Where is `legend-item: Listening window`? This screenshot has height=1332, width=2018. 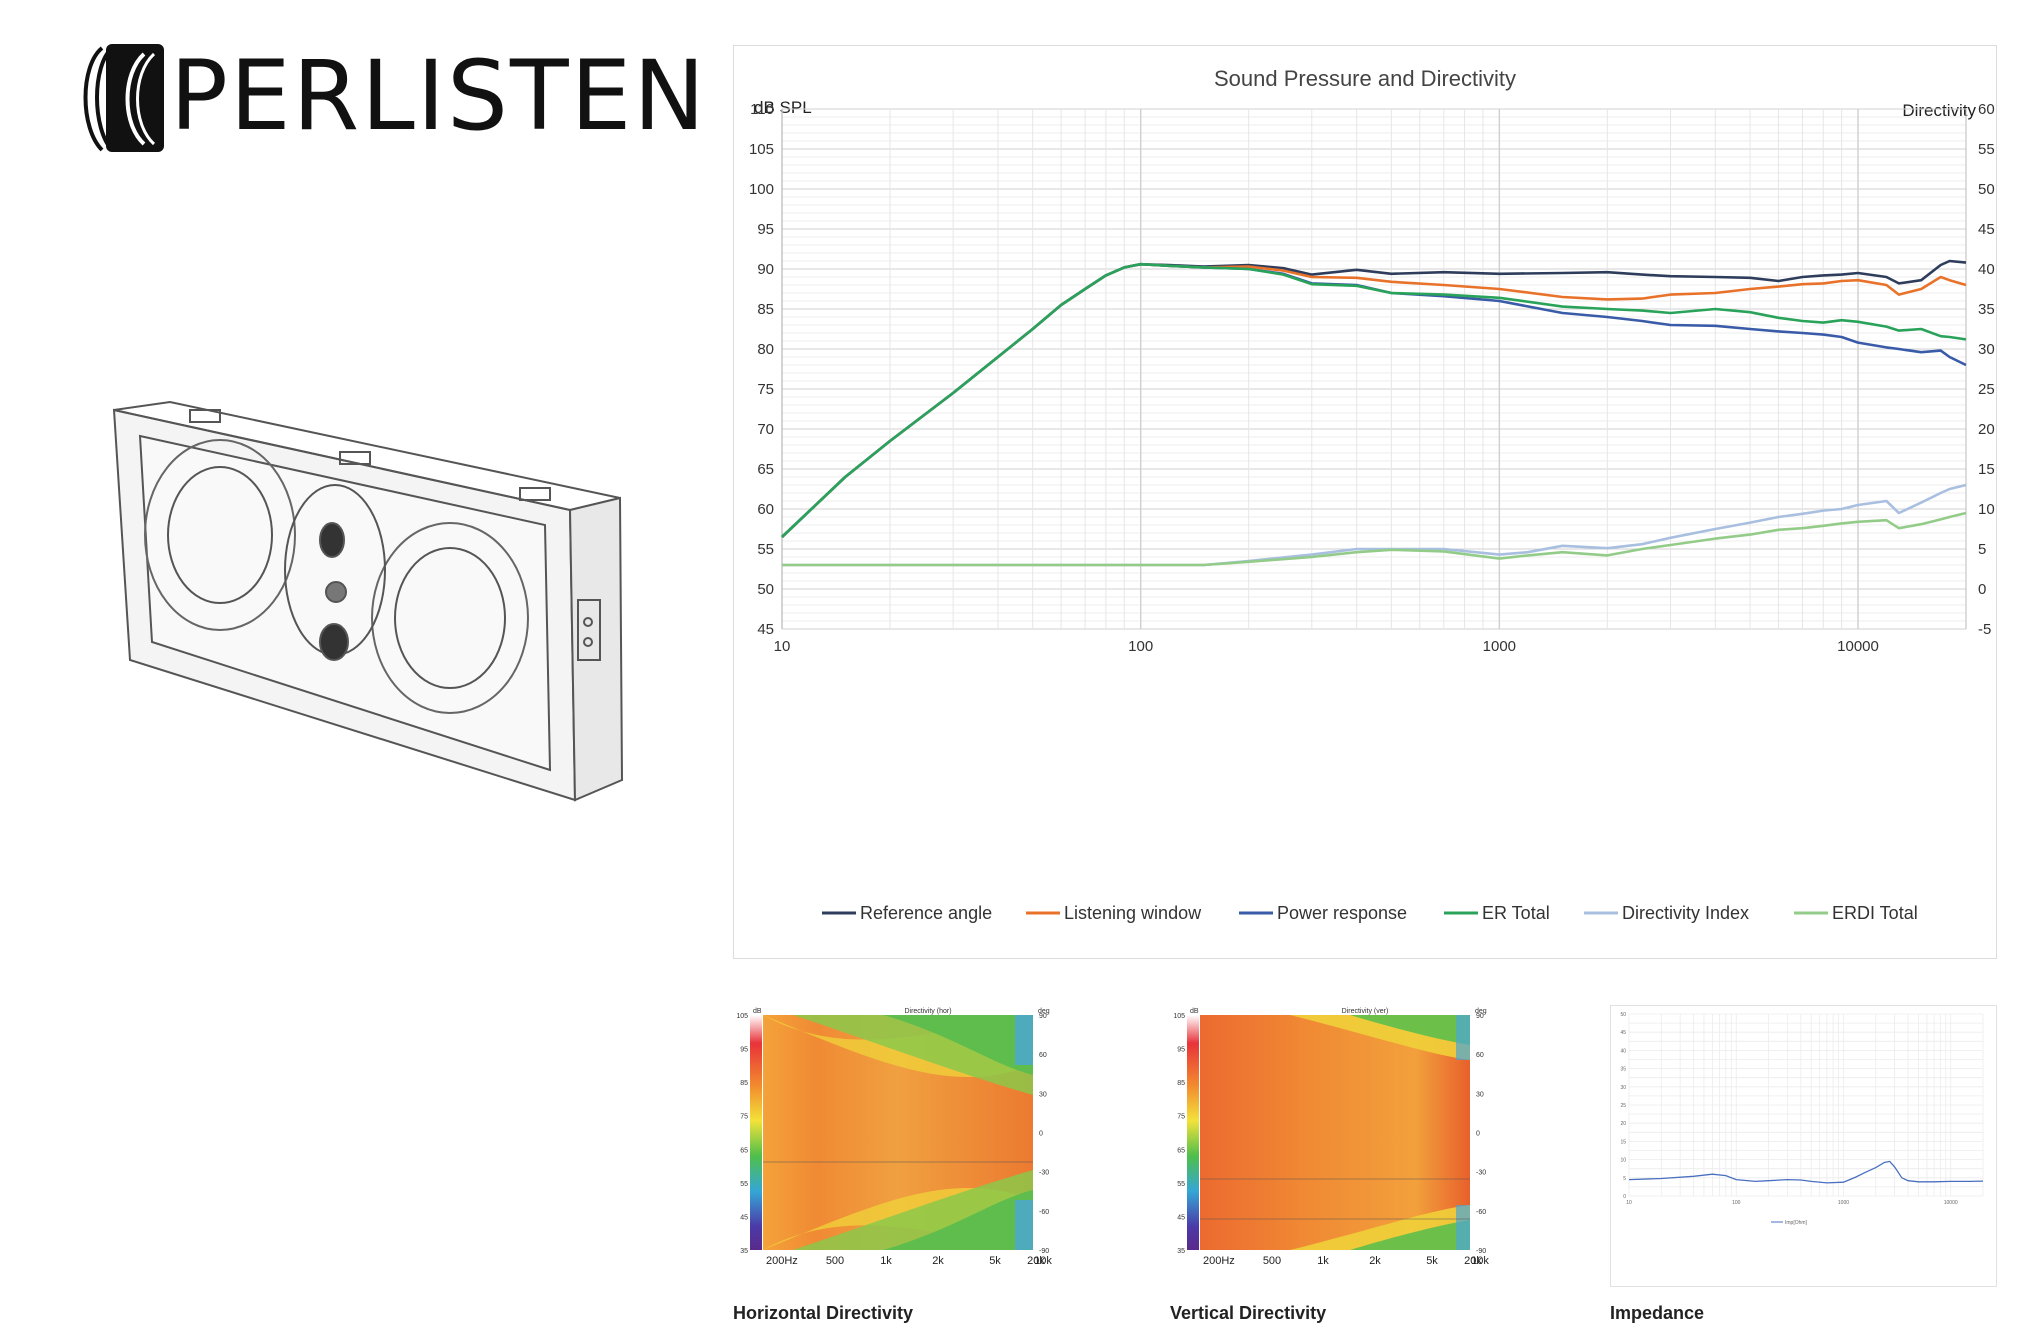
legend-item: Listening window is located at coordinates (1114, 913).